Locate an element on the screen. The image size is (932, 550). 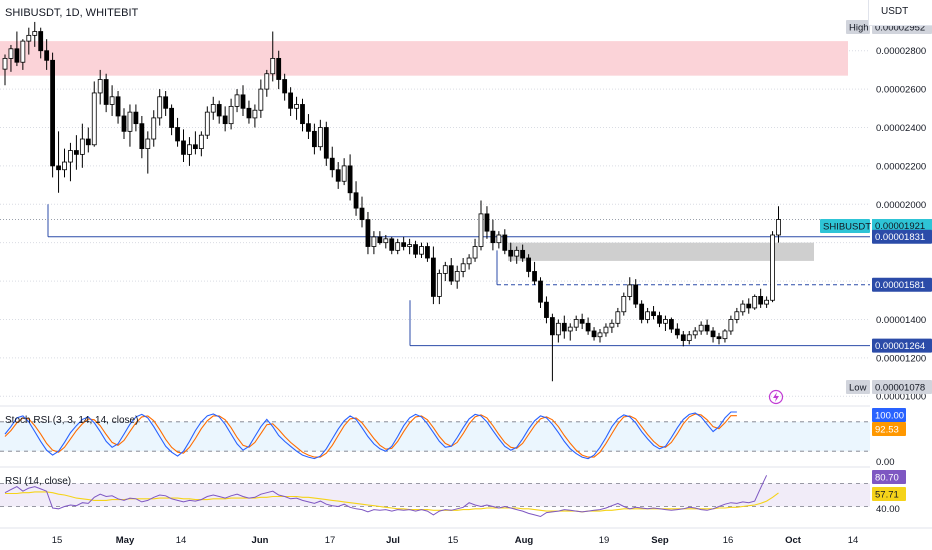
time-tick-label: 16 is located at coordinates (728, 540).